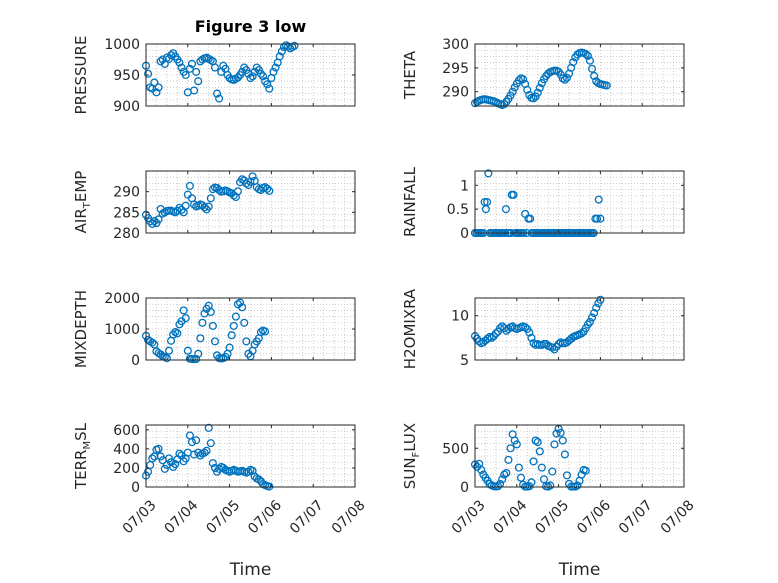 The width and height of the screenshot is (778, 583). I want to click on x-tick-label: 07/06, so click(594, 517).